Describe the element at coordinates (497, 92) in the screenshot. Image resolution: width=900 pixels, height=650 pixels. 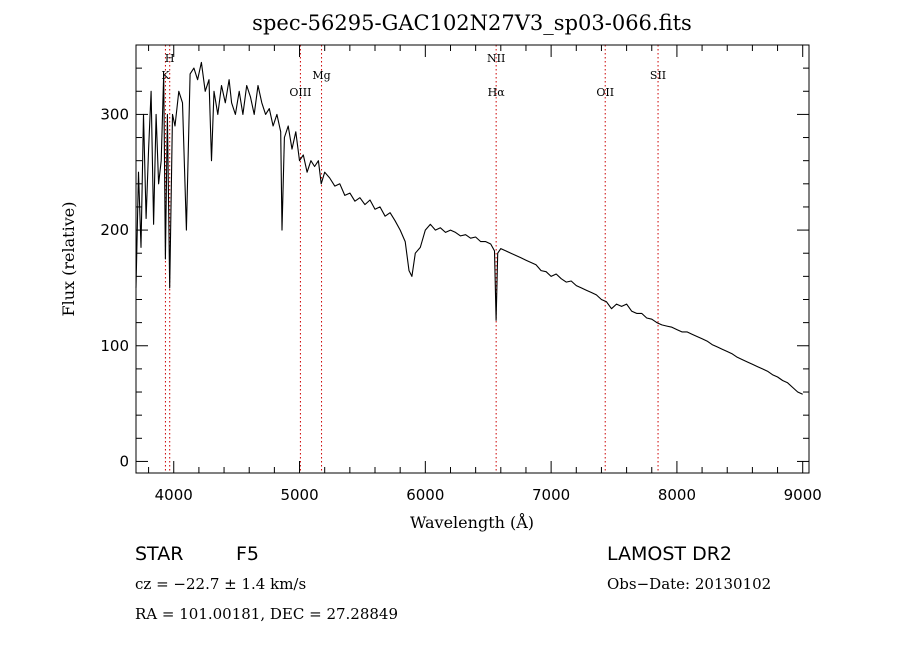
I see `spectral-line-label: Hα` at that location.